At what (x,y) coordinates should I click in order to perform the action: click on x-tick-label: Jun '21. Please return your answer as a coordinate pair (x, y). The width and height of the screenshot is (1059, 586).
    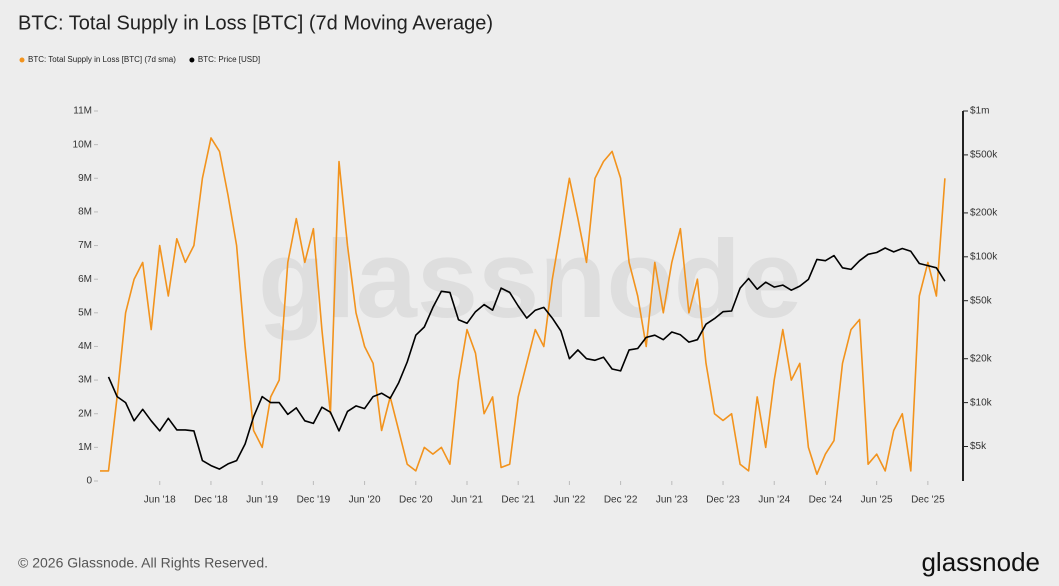
    Looking at the image, I should click on (467, 500).